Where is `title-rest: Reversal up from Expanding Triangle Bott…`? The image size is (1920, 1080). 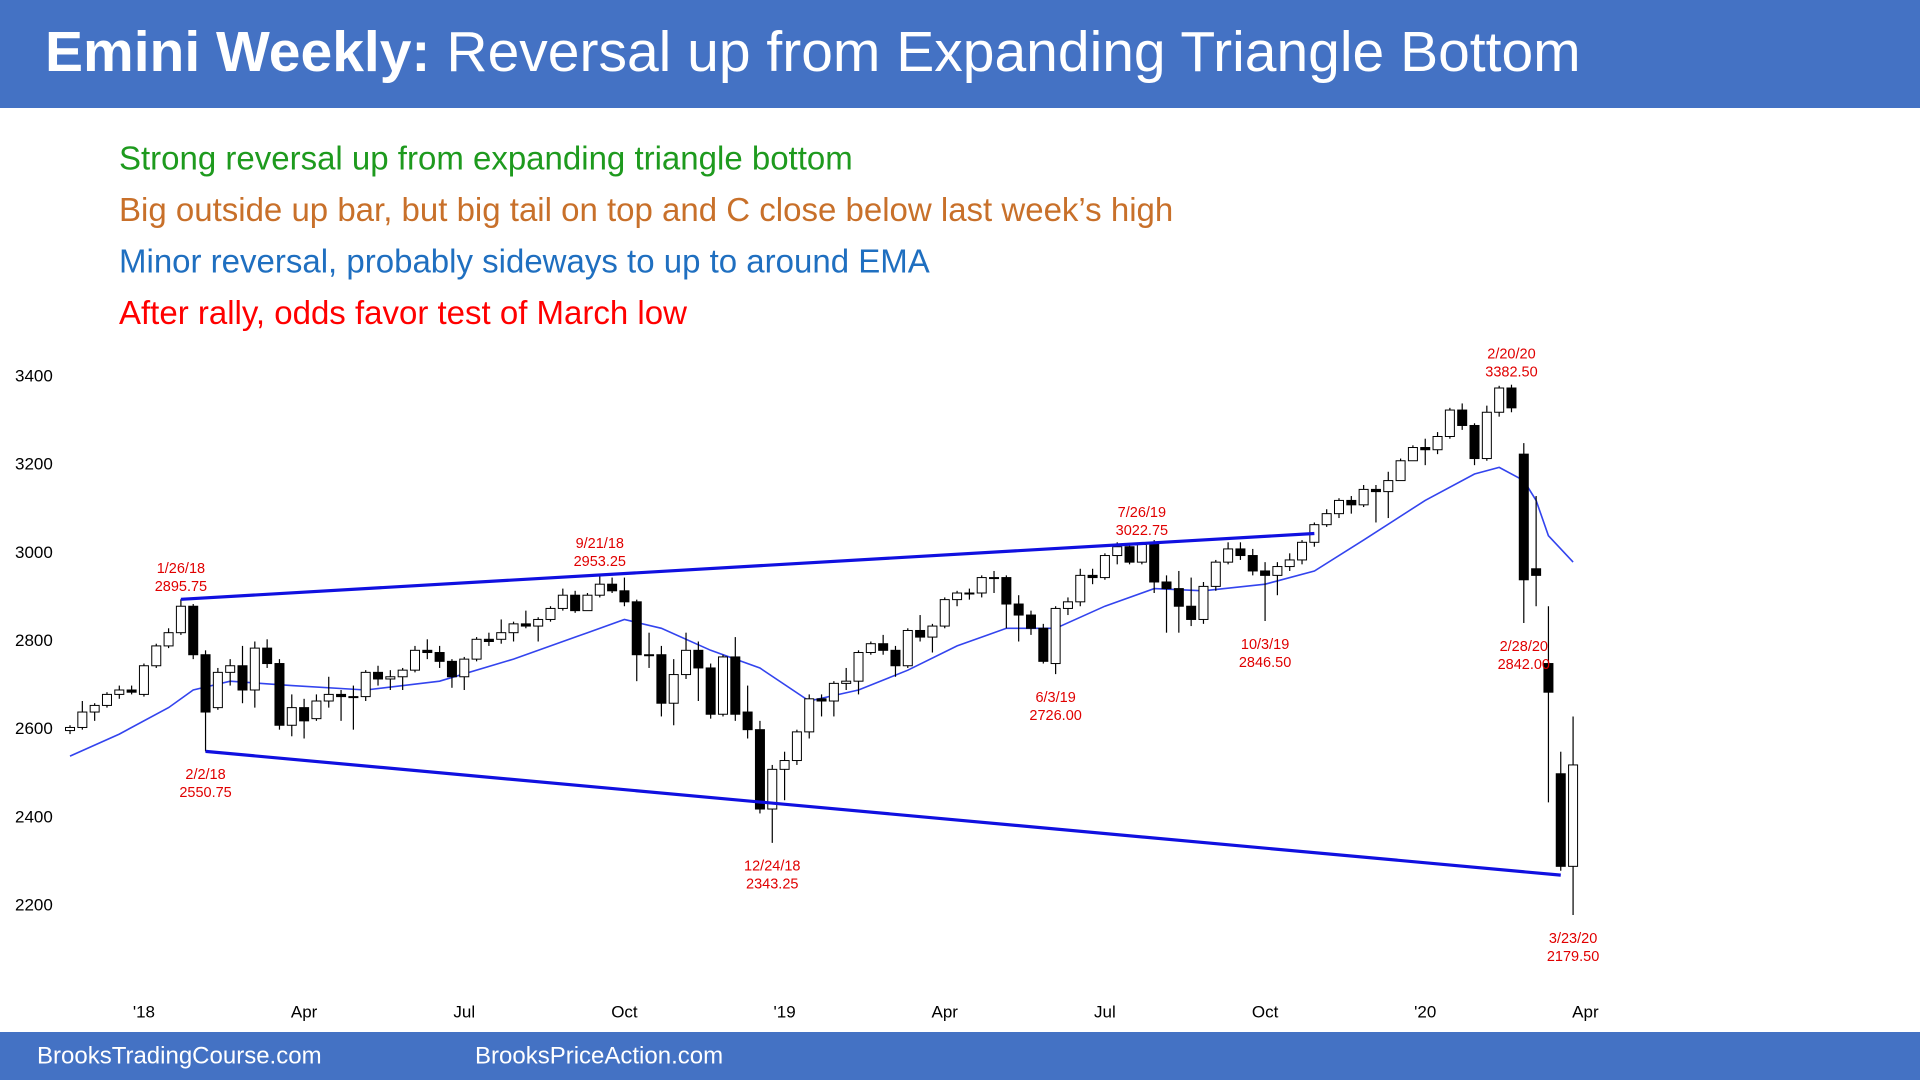 title-rest: Reversal up from Expanding Triangle Bott… is located at coordinates (1013, 52).